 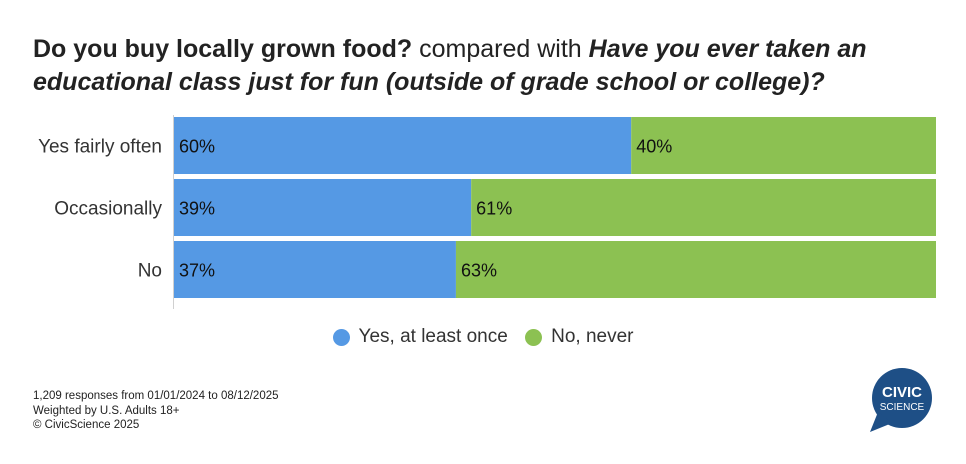 What do you see at coordinates (197, 209) in the screenshot?
I see `data-label-occasionally-yes-at-least-once: 39%` at bounding box center [197, 209].